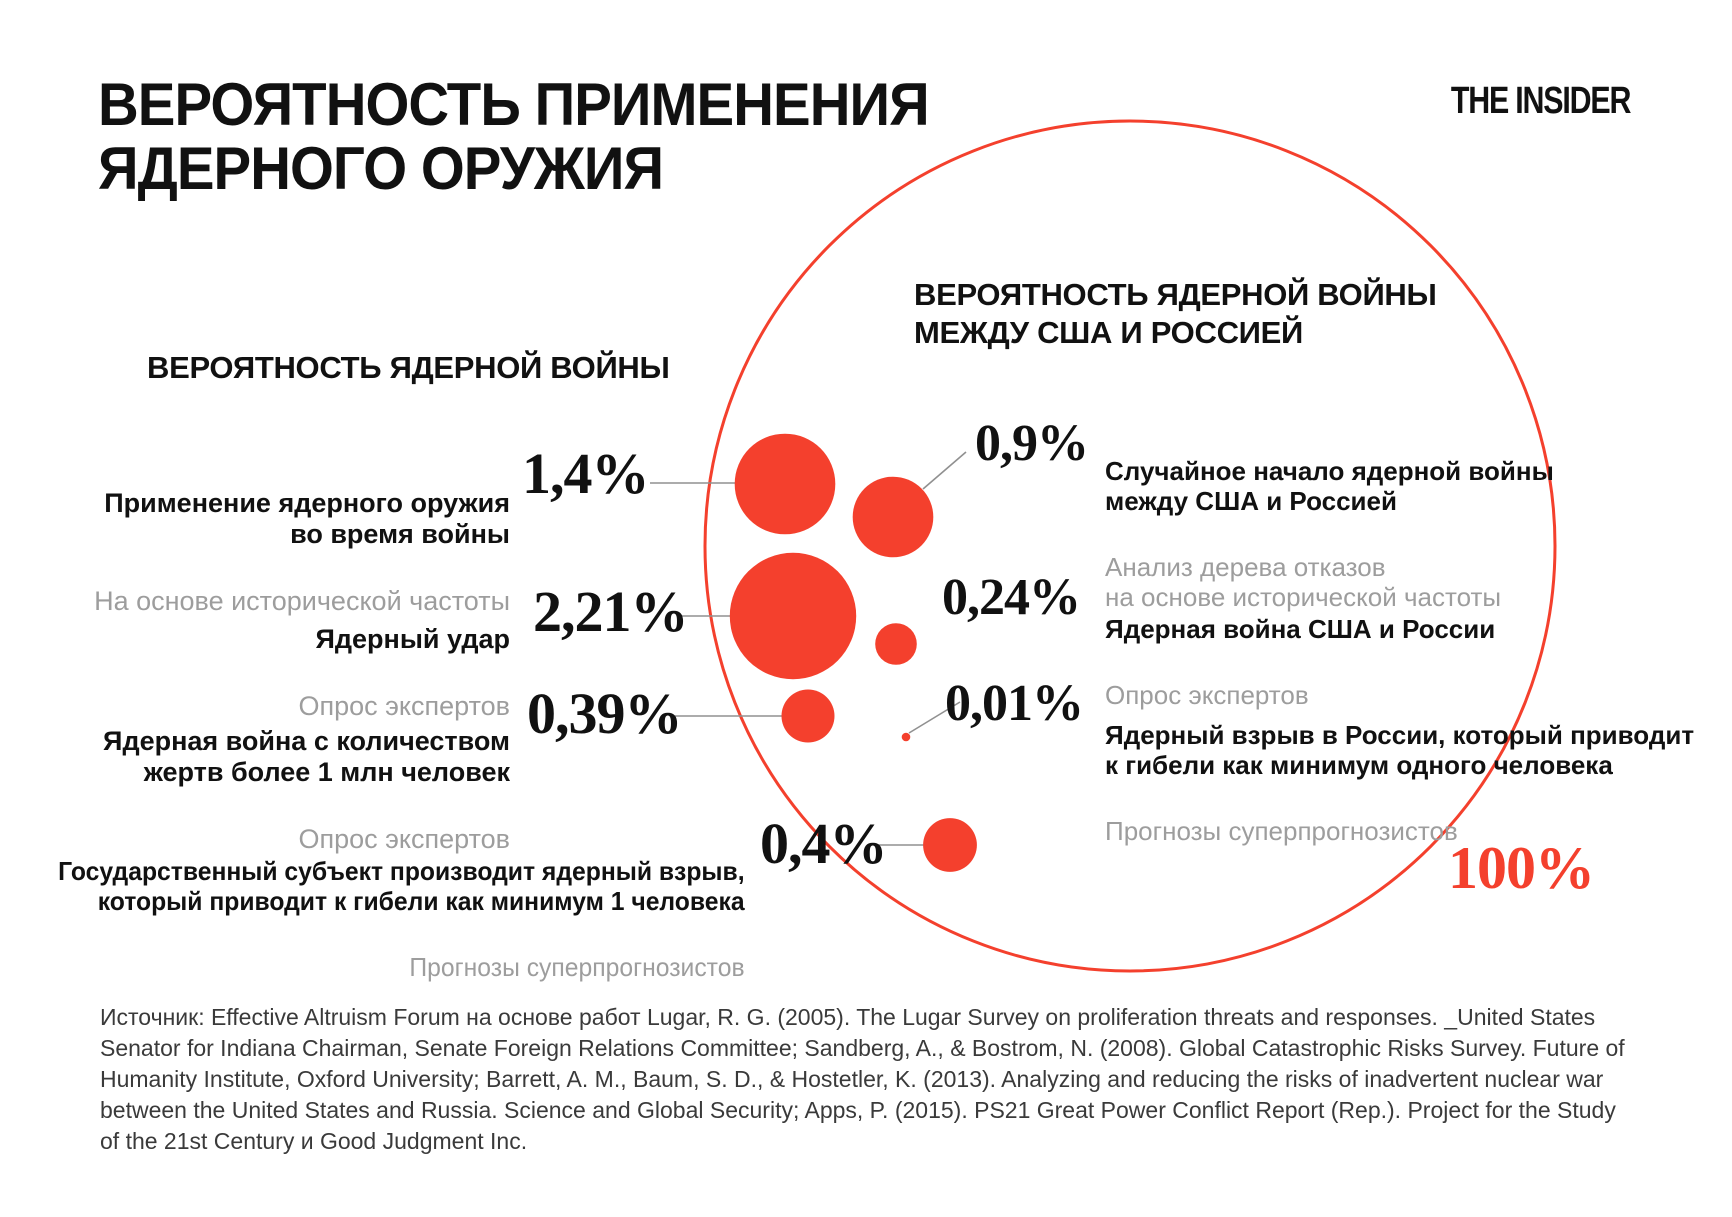 Image resolution: width=1732 pixels, height=1217 pixels. Describe the element at coordinates (412, 639) in the screenshot. I see `left-item-label: Ядерный удар` at that location.